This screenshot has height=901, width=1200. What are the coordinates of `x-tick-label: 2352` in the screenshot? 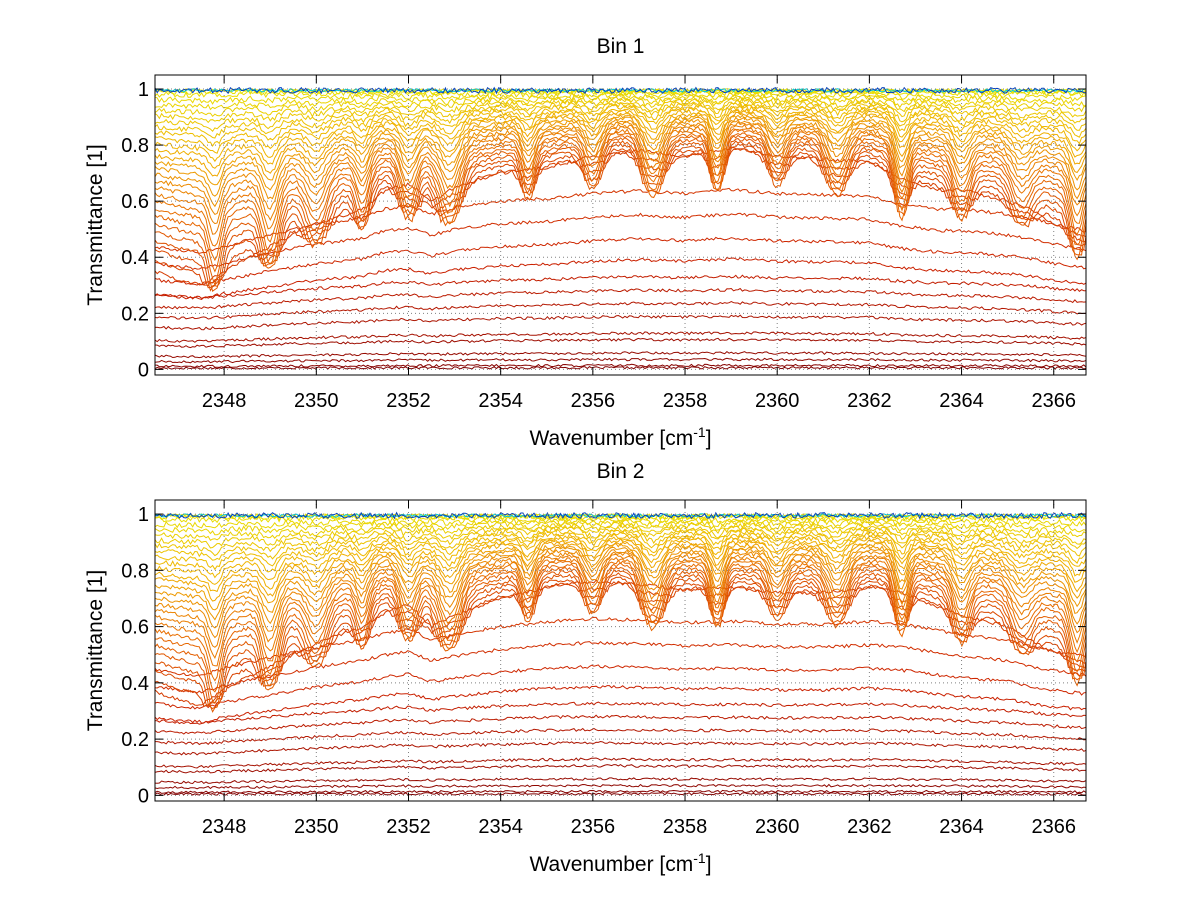 It's located at (408, 827).